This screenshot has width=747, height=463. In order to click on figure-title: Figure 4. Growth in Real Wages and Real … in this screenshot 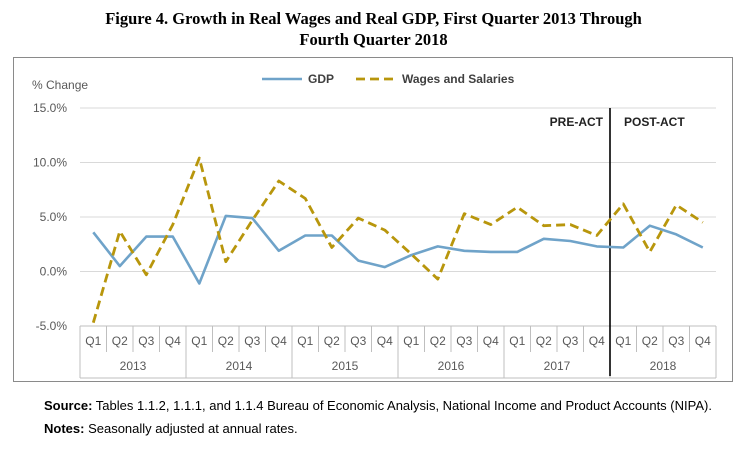, I will do `click(373, 29)`.